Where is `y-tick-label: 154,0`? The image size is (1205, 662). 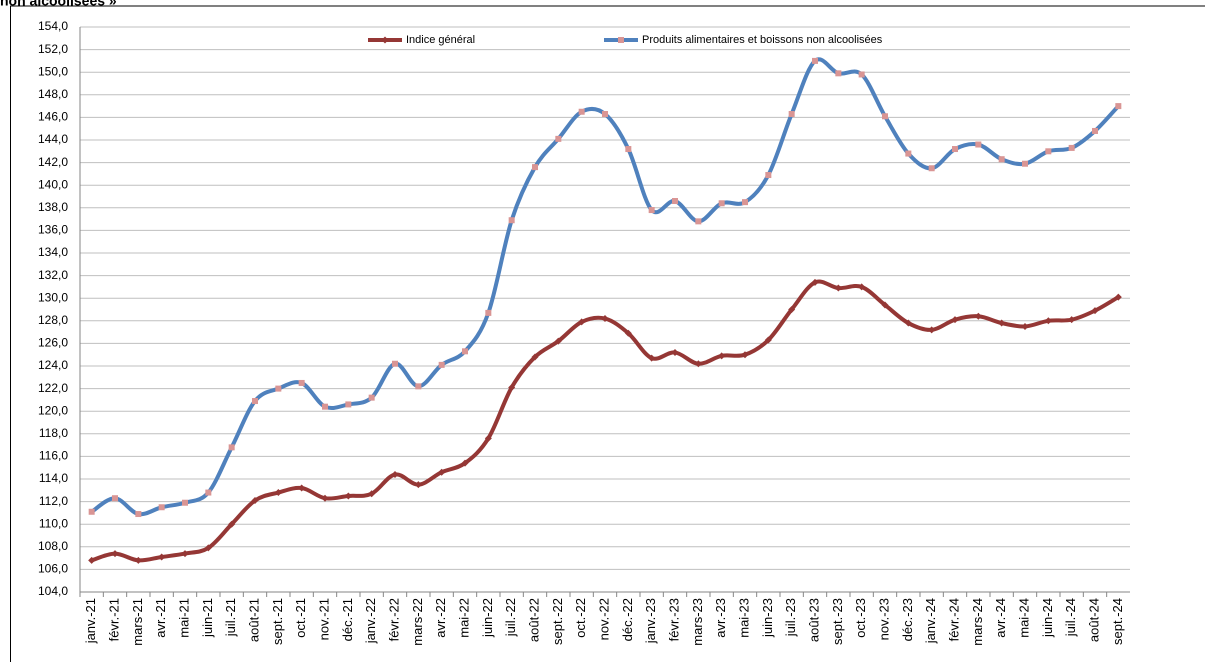
y-tick-label: 154,0 is located at coordinates (53, 26).